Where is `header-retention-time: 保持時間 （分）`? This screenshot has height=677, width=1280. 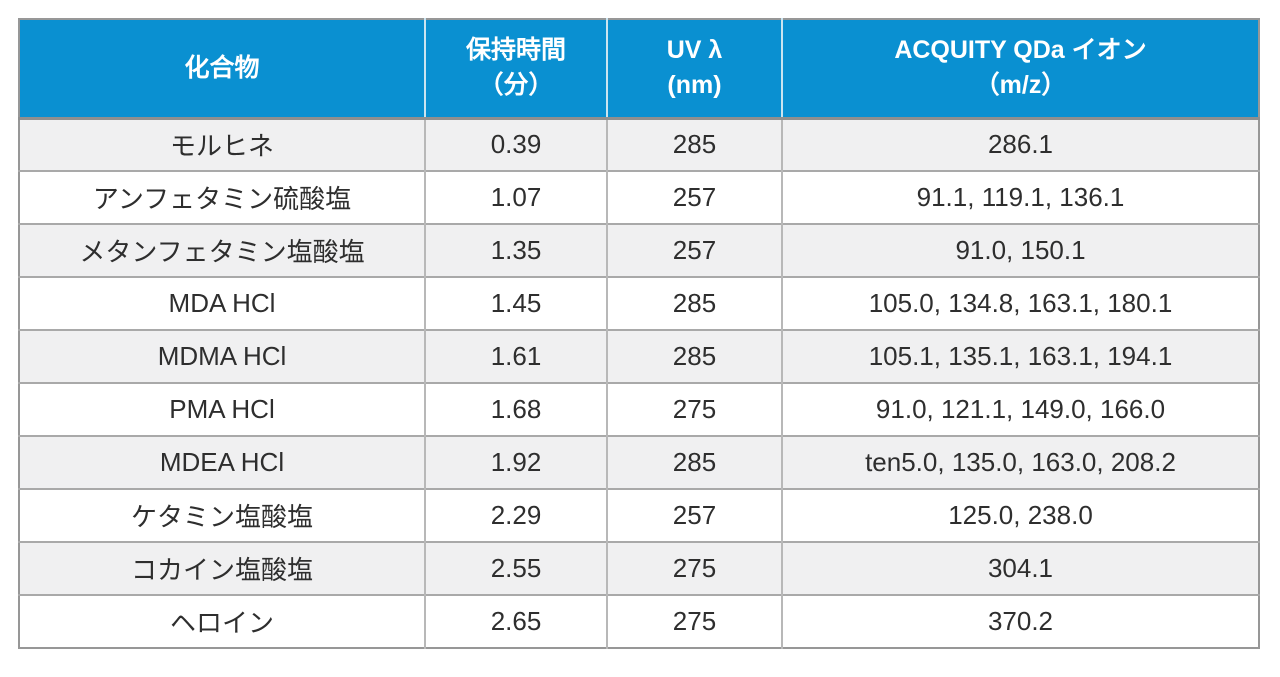
header-retention-time: 保持時間 （分） is located at coordinates (515, 69).